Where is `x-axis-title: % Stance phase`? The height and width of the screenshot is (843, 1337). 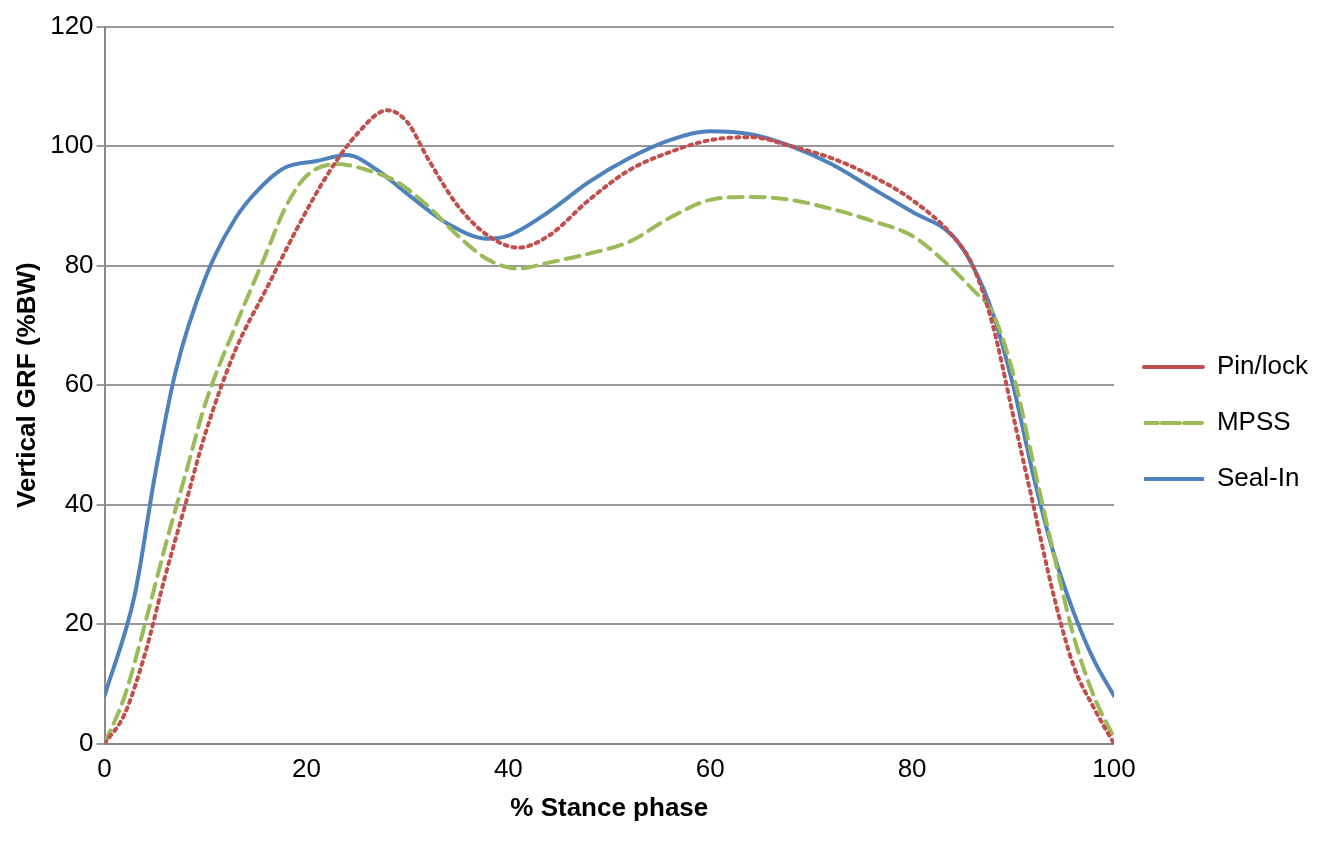
x-axis-title: % Stance phase is located at coordinates (609, 806).